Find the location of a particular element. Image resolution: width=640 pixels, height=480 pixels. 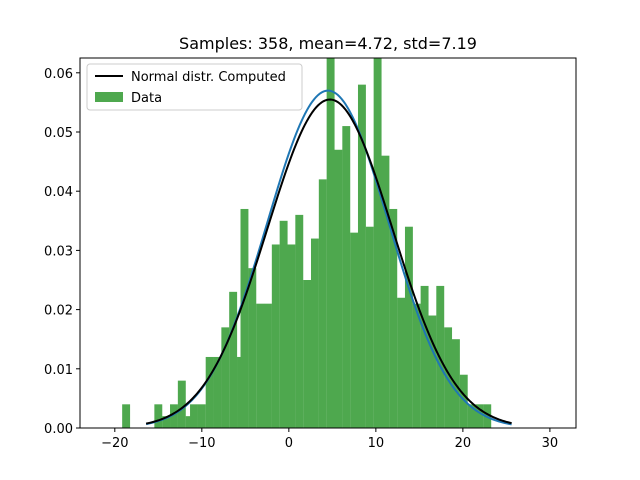

x-tick-label: 20 is located at coordinates (463, 443).